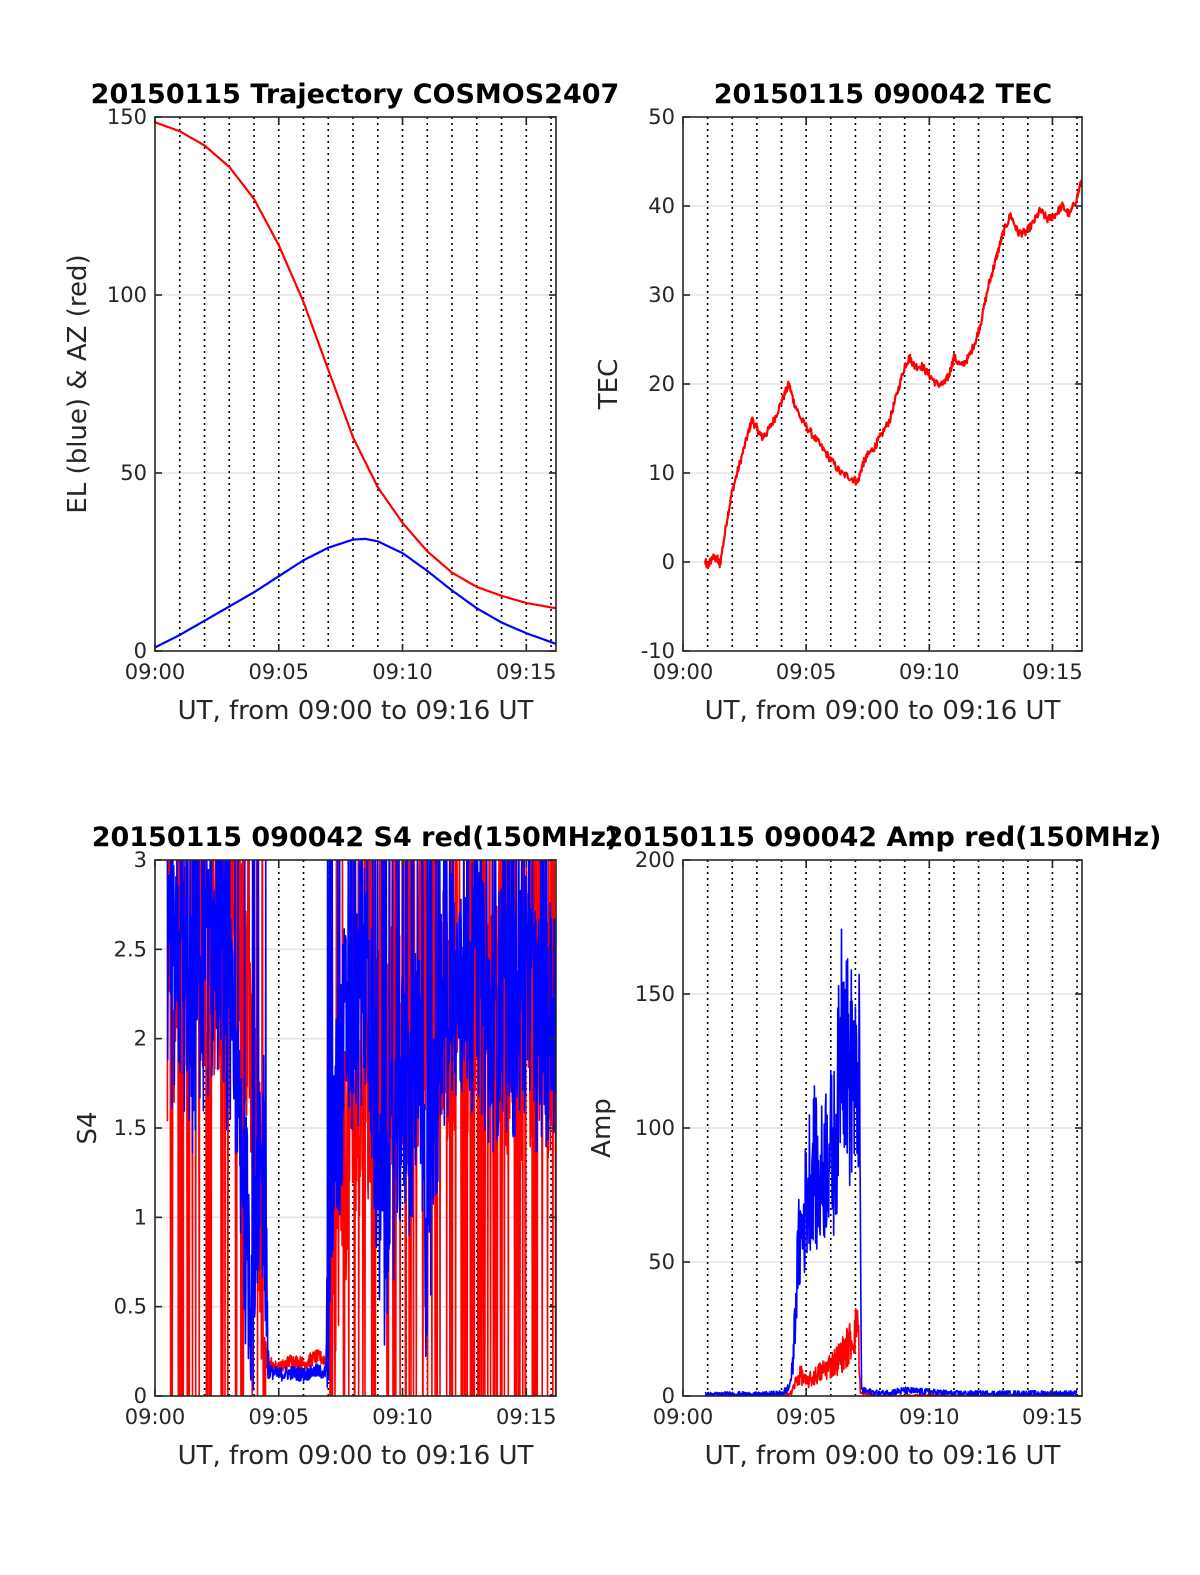 Image resolution: width=1200 pixels, height=1575 pixels. I want to click on chart-title: 20150115 090042 S4 red(150MHz), so click(355, 837).